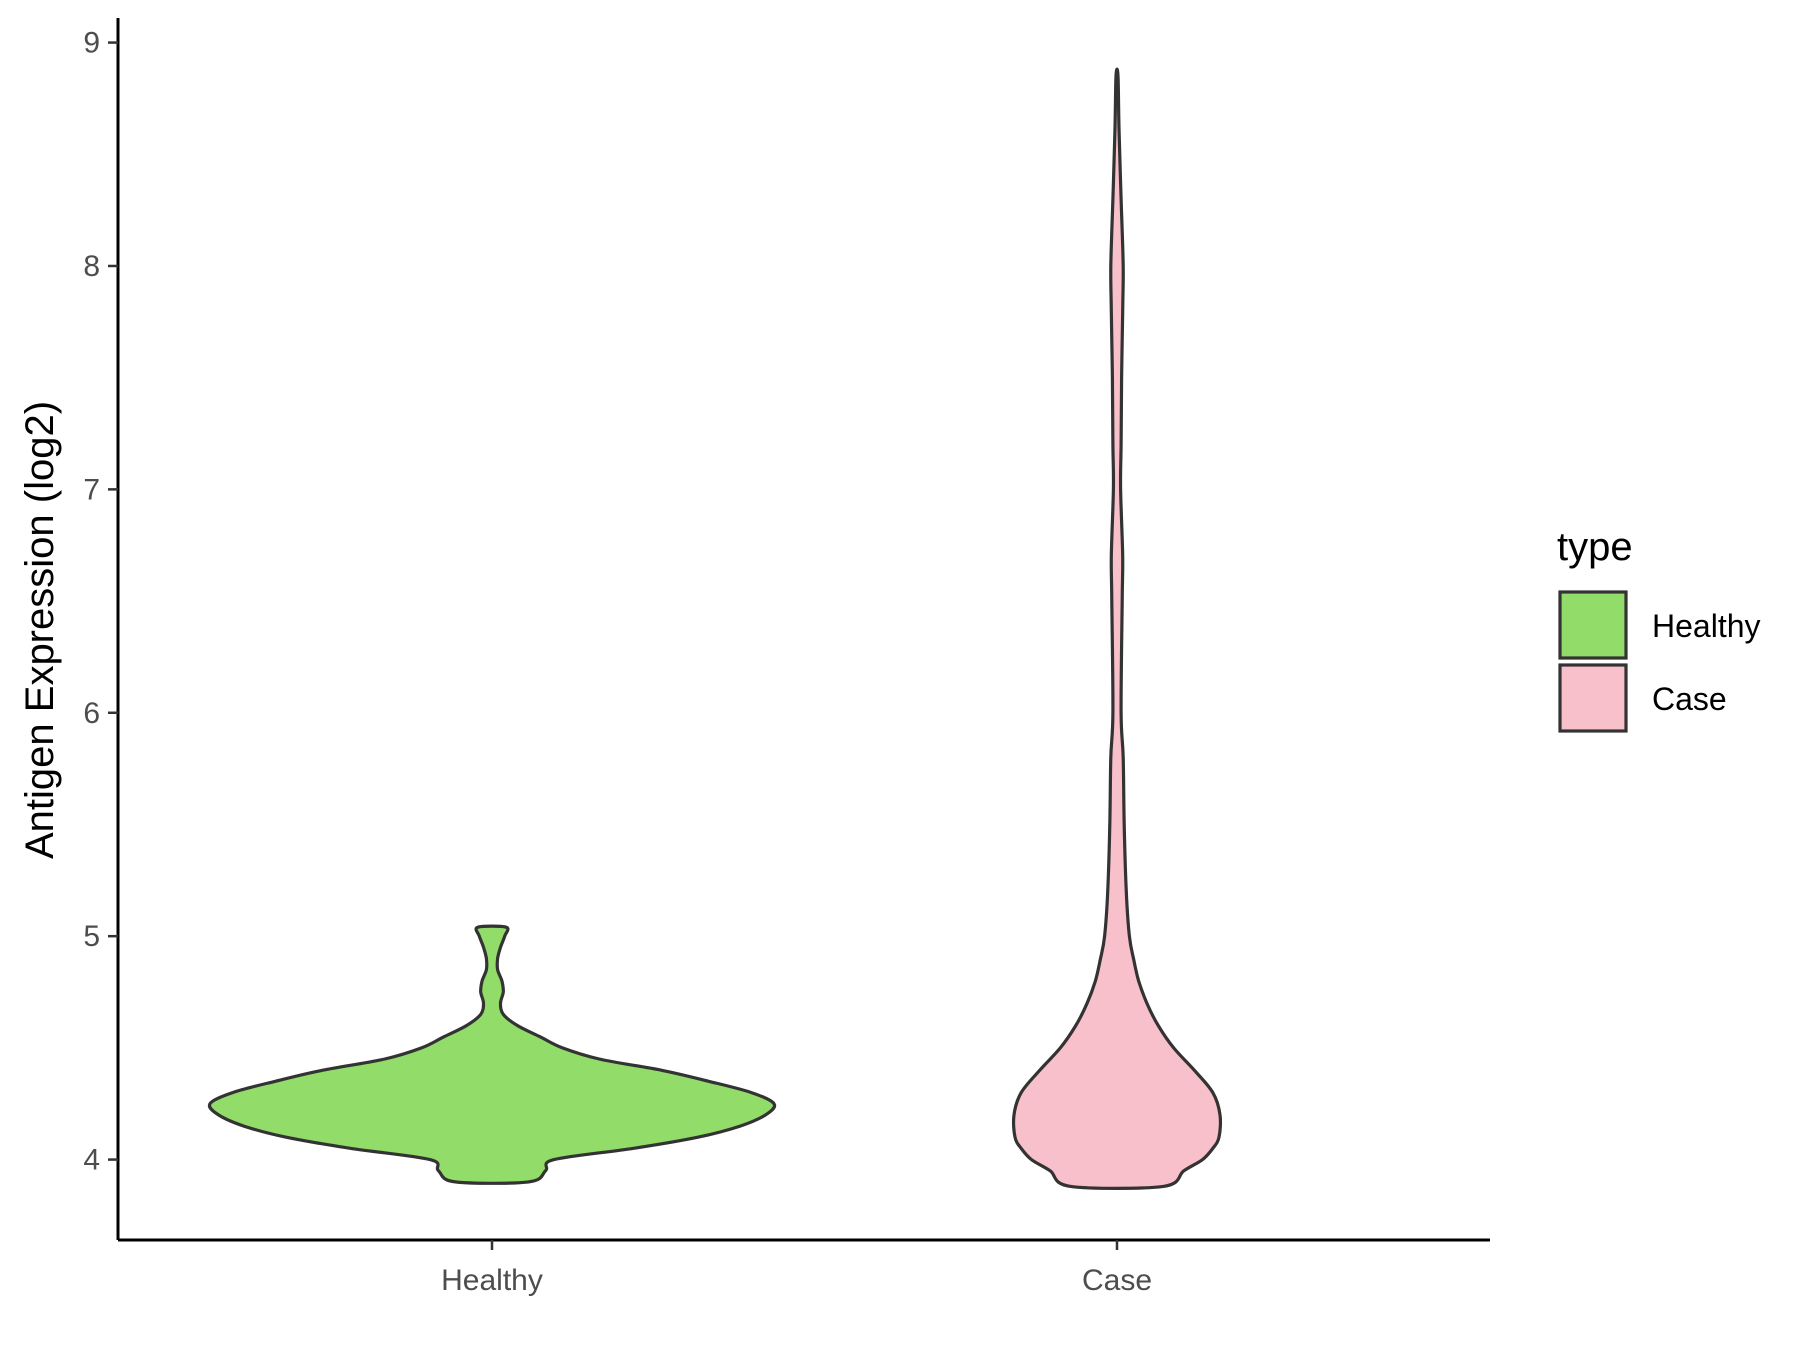  I want to click on legend-swatch-healthy, so click(1593, 625).